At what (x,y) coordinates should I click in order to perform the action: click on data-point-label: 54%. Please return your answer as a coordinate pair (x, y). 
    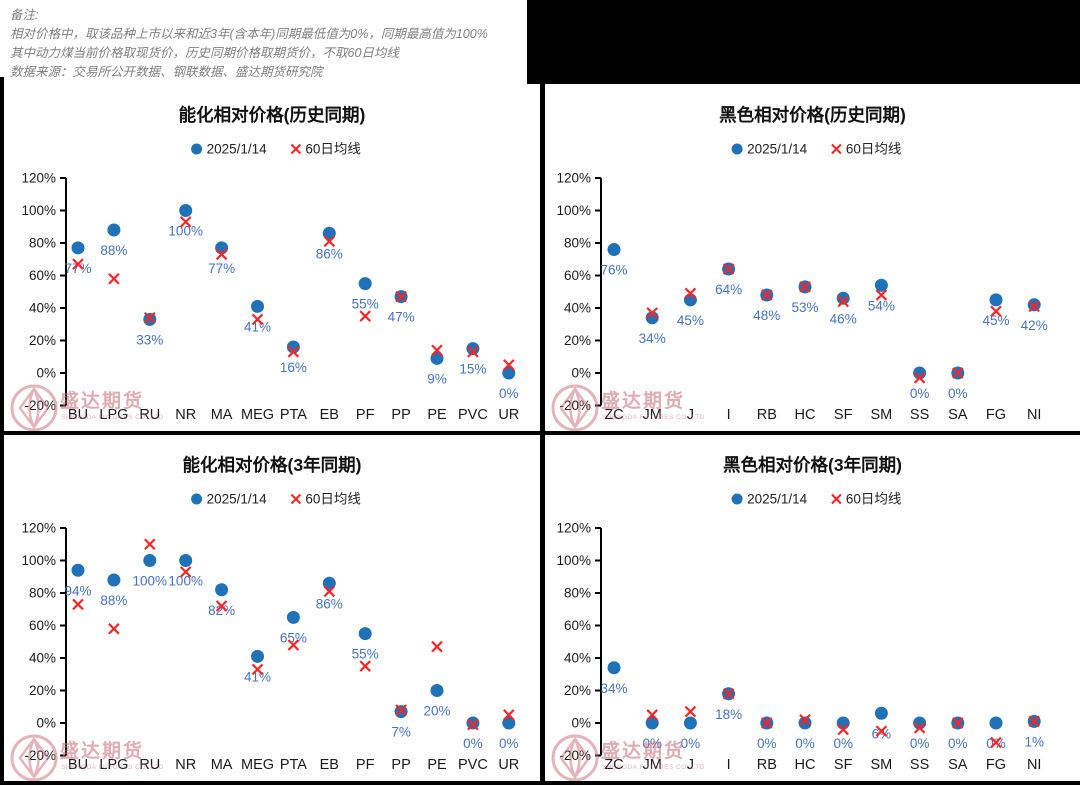
    Looking at the image, I should click on (881, 305).